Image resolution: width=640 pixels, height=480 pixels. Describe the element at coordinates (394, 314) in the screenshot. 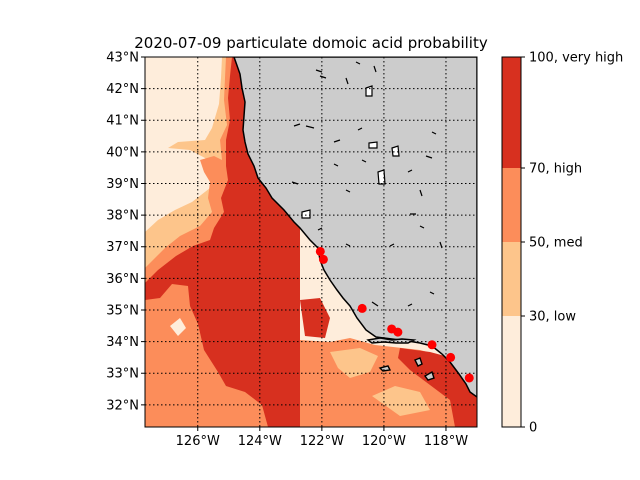

I see `observation-markers` at that location.